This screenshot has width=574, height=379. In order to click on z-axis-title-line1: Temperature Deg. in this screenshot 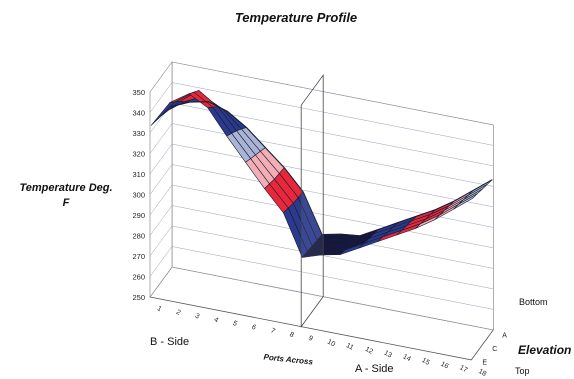, I will do `click(65, 188)`.